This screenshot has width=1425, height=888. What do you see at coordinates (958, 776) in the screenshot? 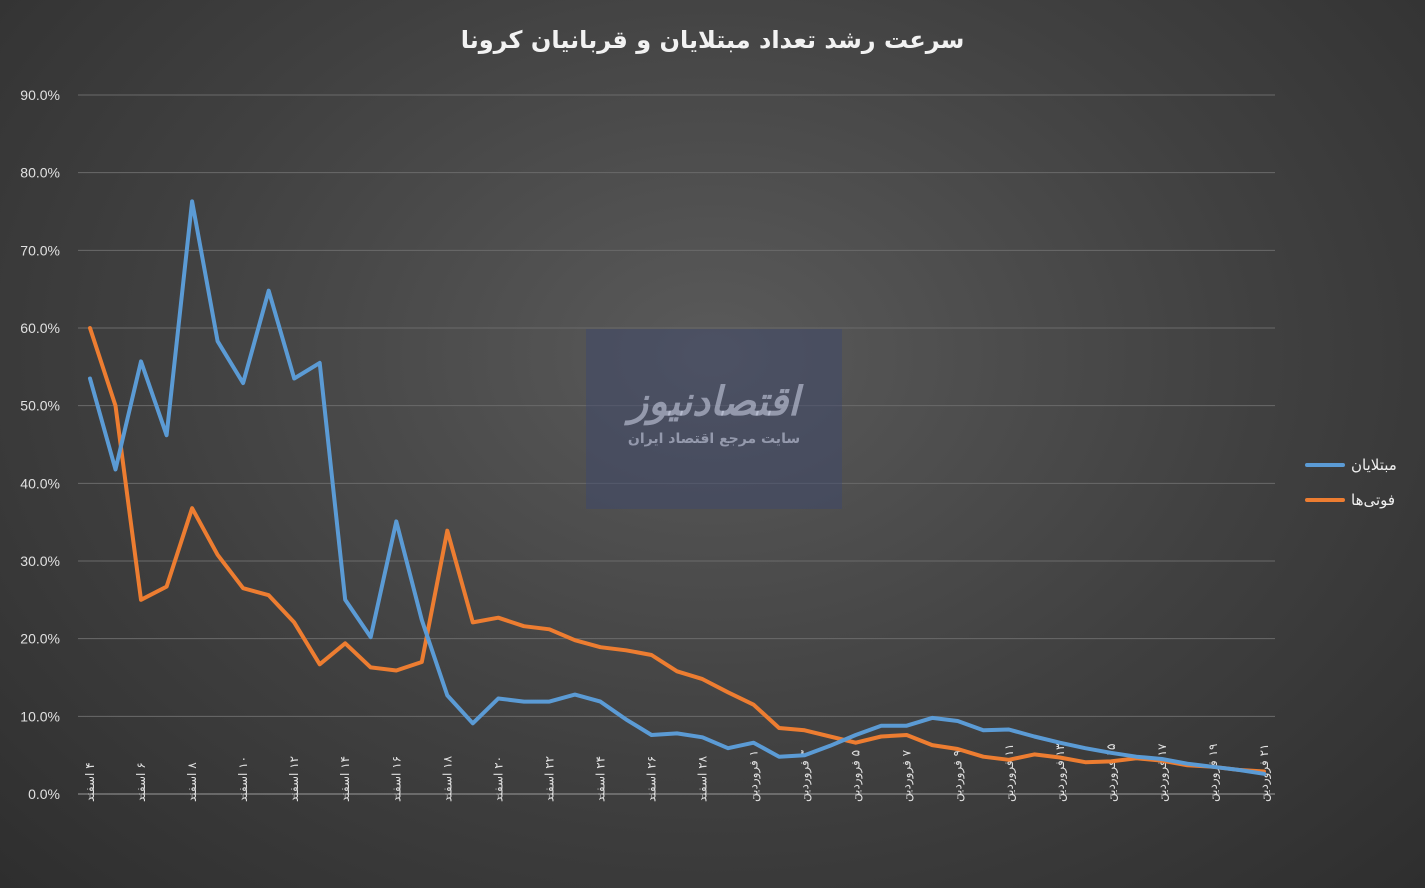
I see `x-tick-label: ۹ فروردین` at bounding box center [958, 776].